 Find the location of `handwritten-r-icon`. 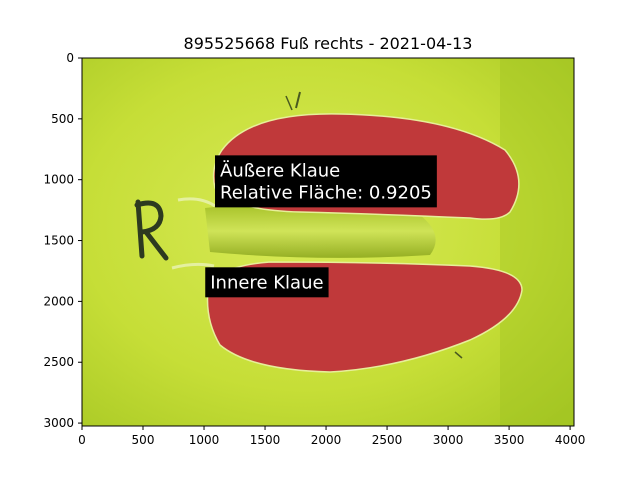

handwritten-r-icon is located at coordinates (151, 230).